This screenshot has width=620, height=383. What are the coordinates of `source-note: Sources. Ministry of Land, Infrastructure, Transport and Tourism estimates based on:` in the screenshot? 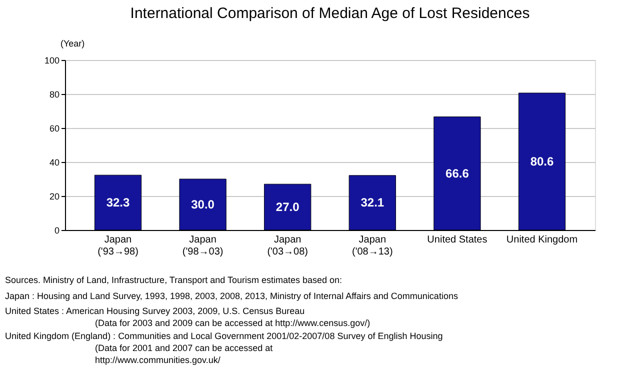 It's located at (173, 280).